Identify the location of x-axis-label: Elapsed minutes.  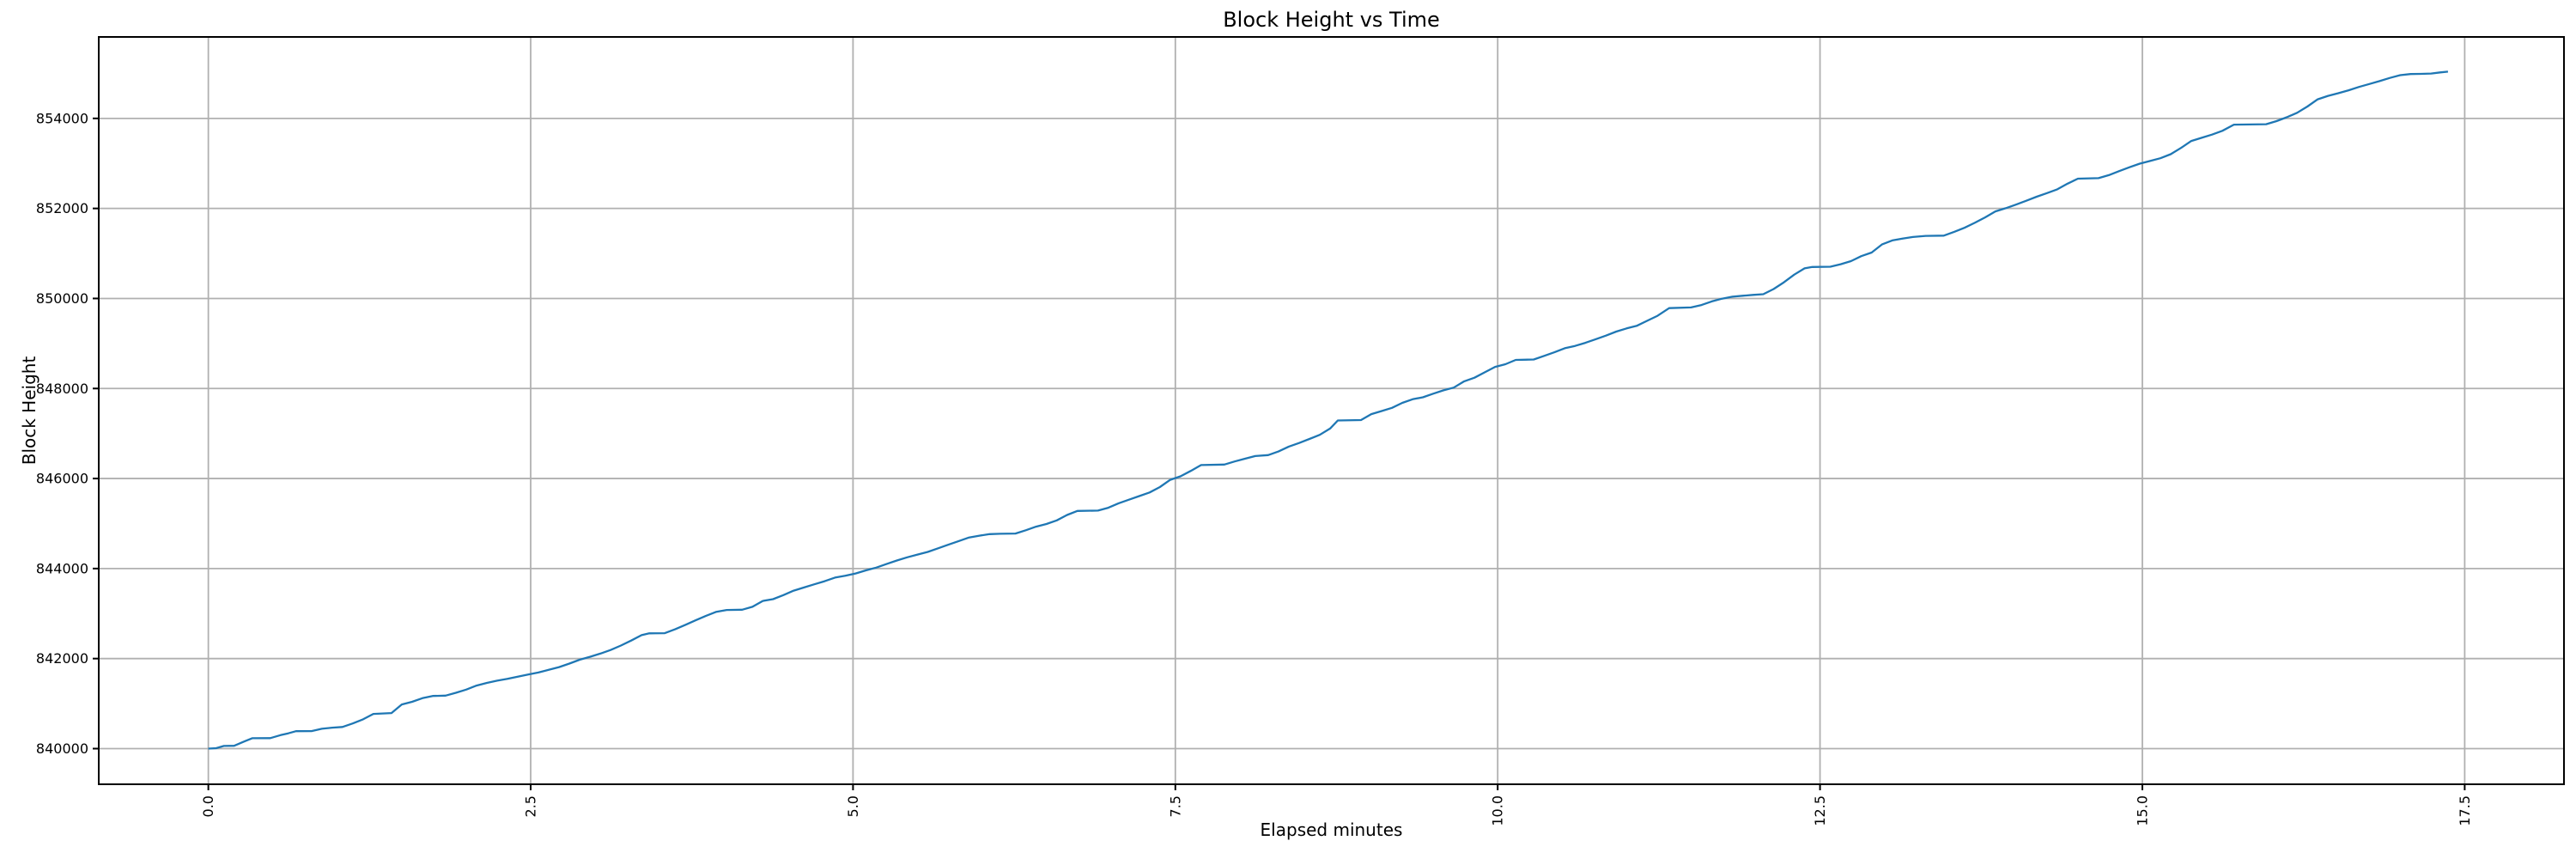
(1331, 829).